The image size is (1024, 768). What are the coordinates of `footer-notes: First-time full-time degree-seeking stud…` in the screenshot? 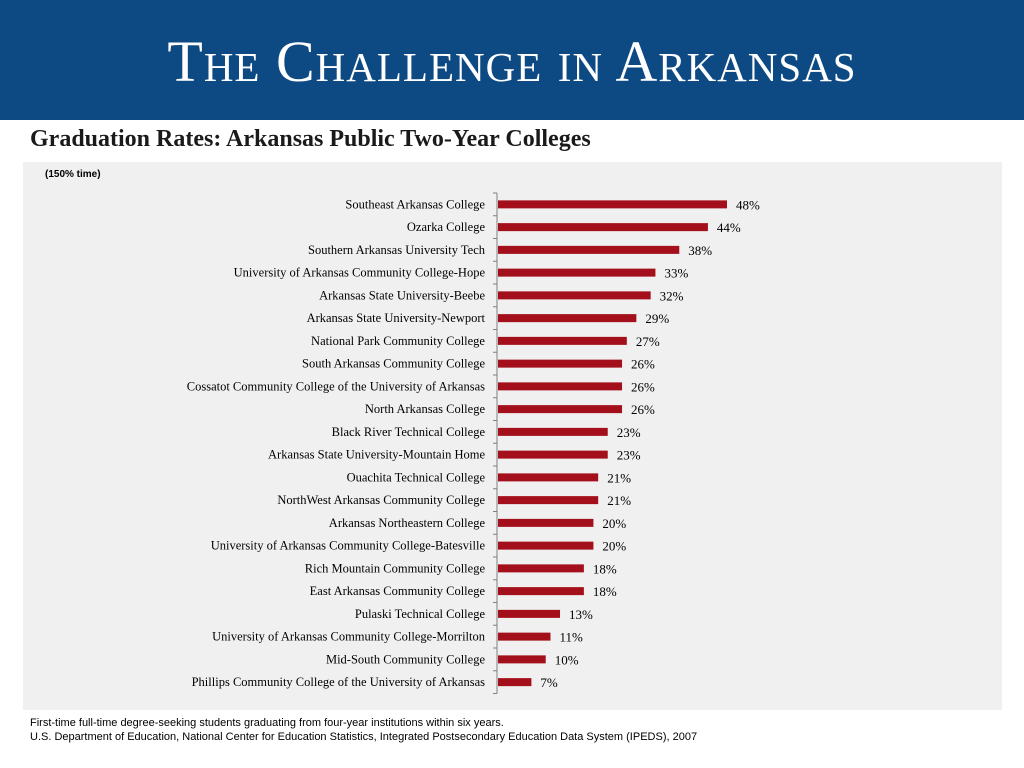 It's located at (363, 730).